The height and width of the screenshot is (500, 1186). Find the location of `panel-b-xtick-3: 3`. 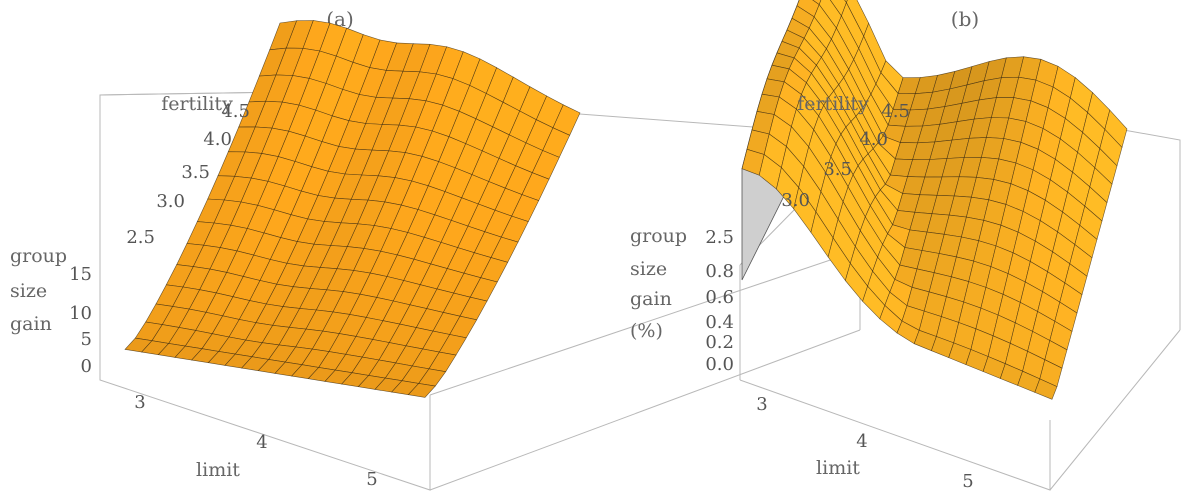

panel-b-xtick-3: 3 is located at coordinates (761, 404).